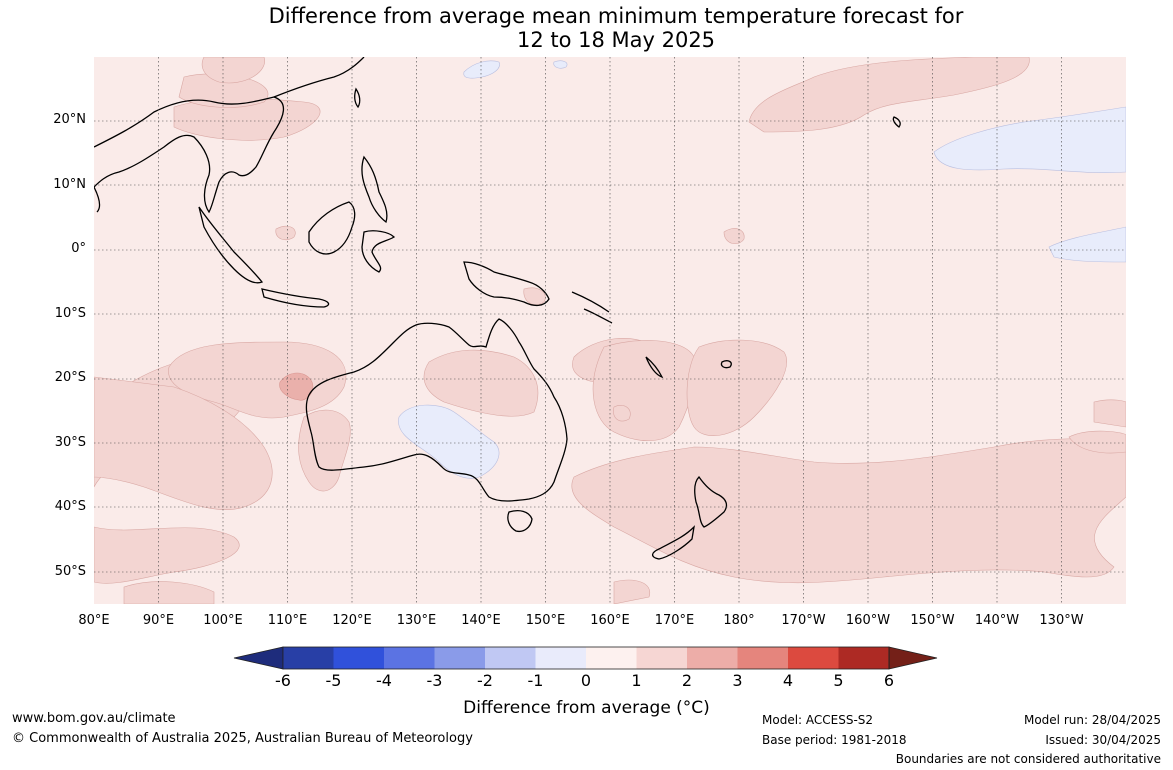 This screenshot has height=770, width=1173. What do you see at coordinates (726, 364) in the screenshot?
I see `coastline-fiji` at bounding box center [726, 364].